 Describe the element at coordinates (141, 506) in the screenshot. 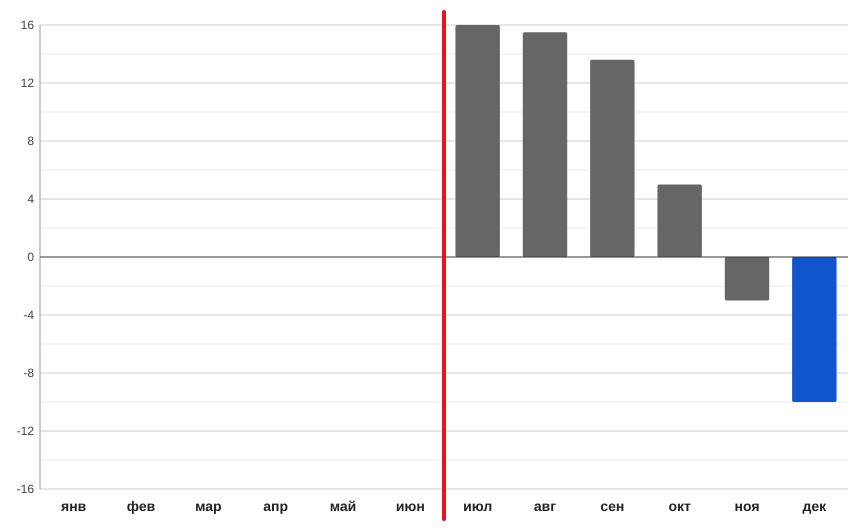

I see `x-tick-label: фев` at that location.